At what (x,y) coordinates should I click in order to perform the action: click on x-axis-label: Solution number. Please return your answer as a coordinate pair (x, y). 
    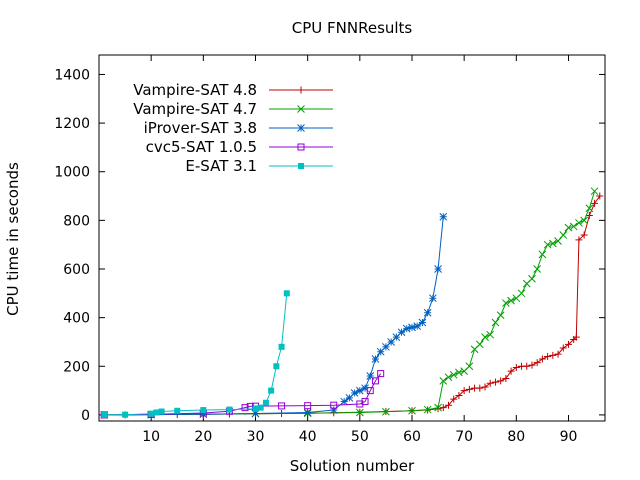
    Looking at the image, I should click on (352, 466).